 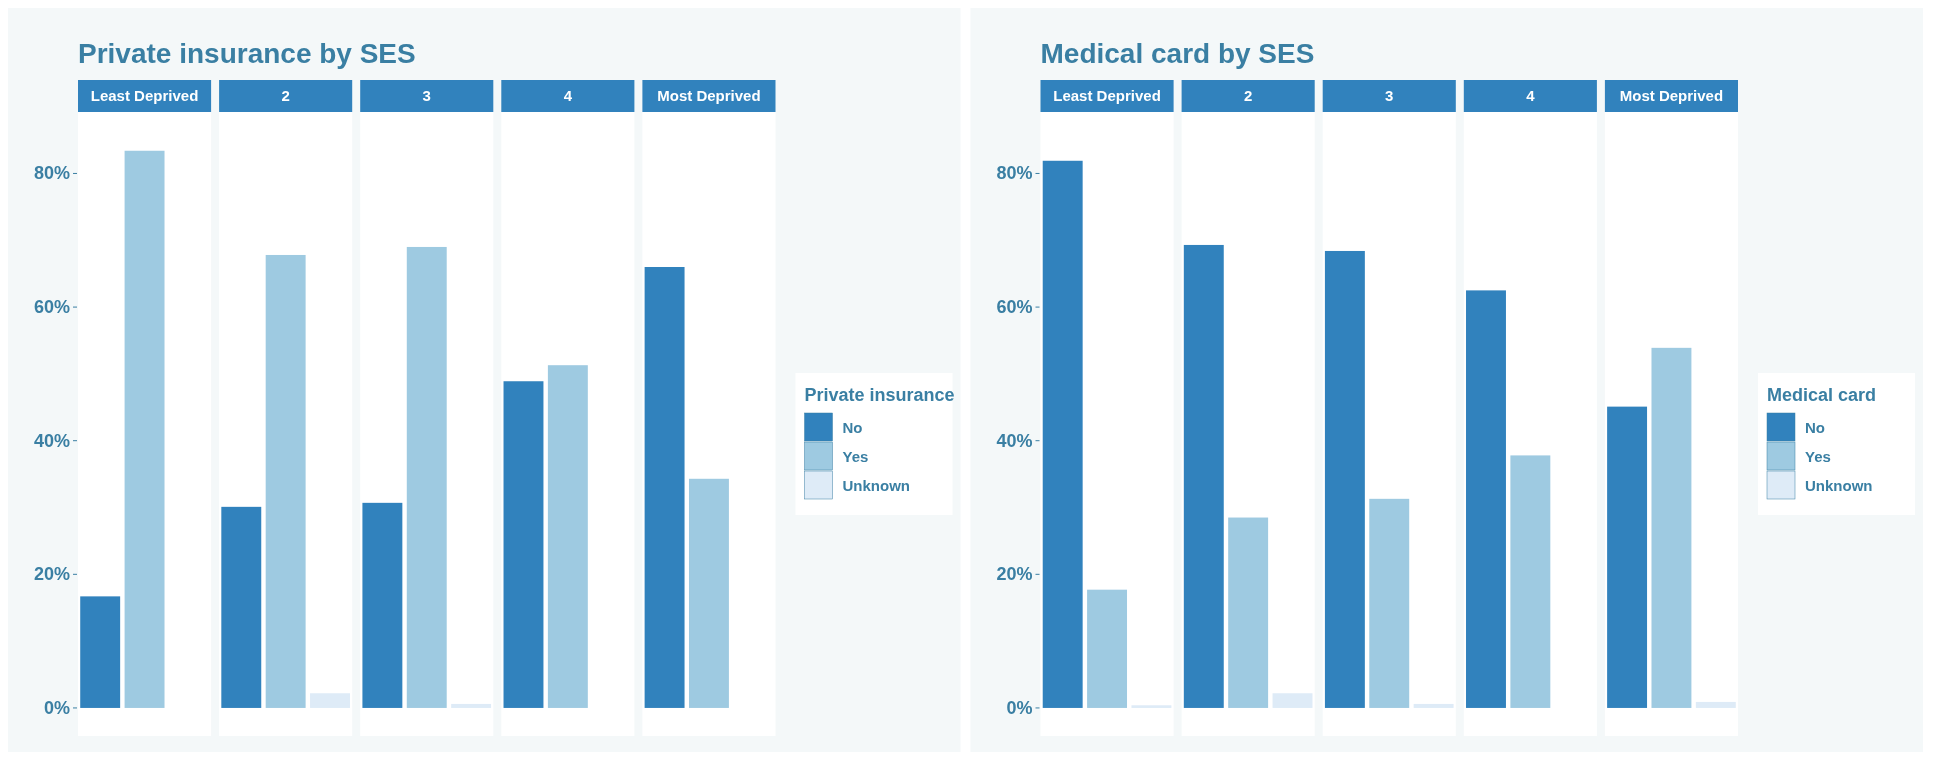 I want to click on legend-title: Medical card, so click(x=1822, y=395).